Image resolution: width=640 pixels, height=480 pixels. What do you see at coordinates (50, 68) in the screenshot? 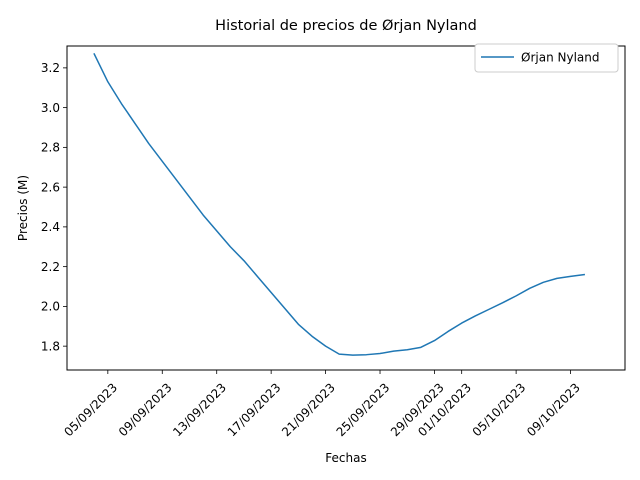
I see `y-tick-label: 3.2` at bounding box center [50, 68].